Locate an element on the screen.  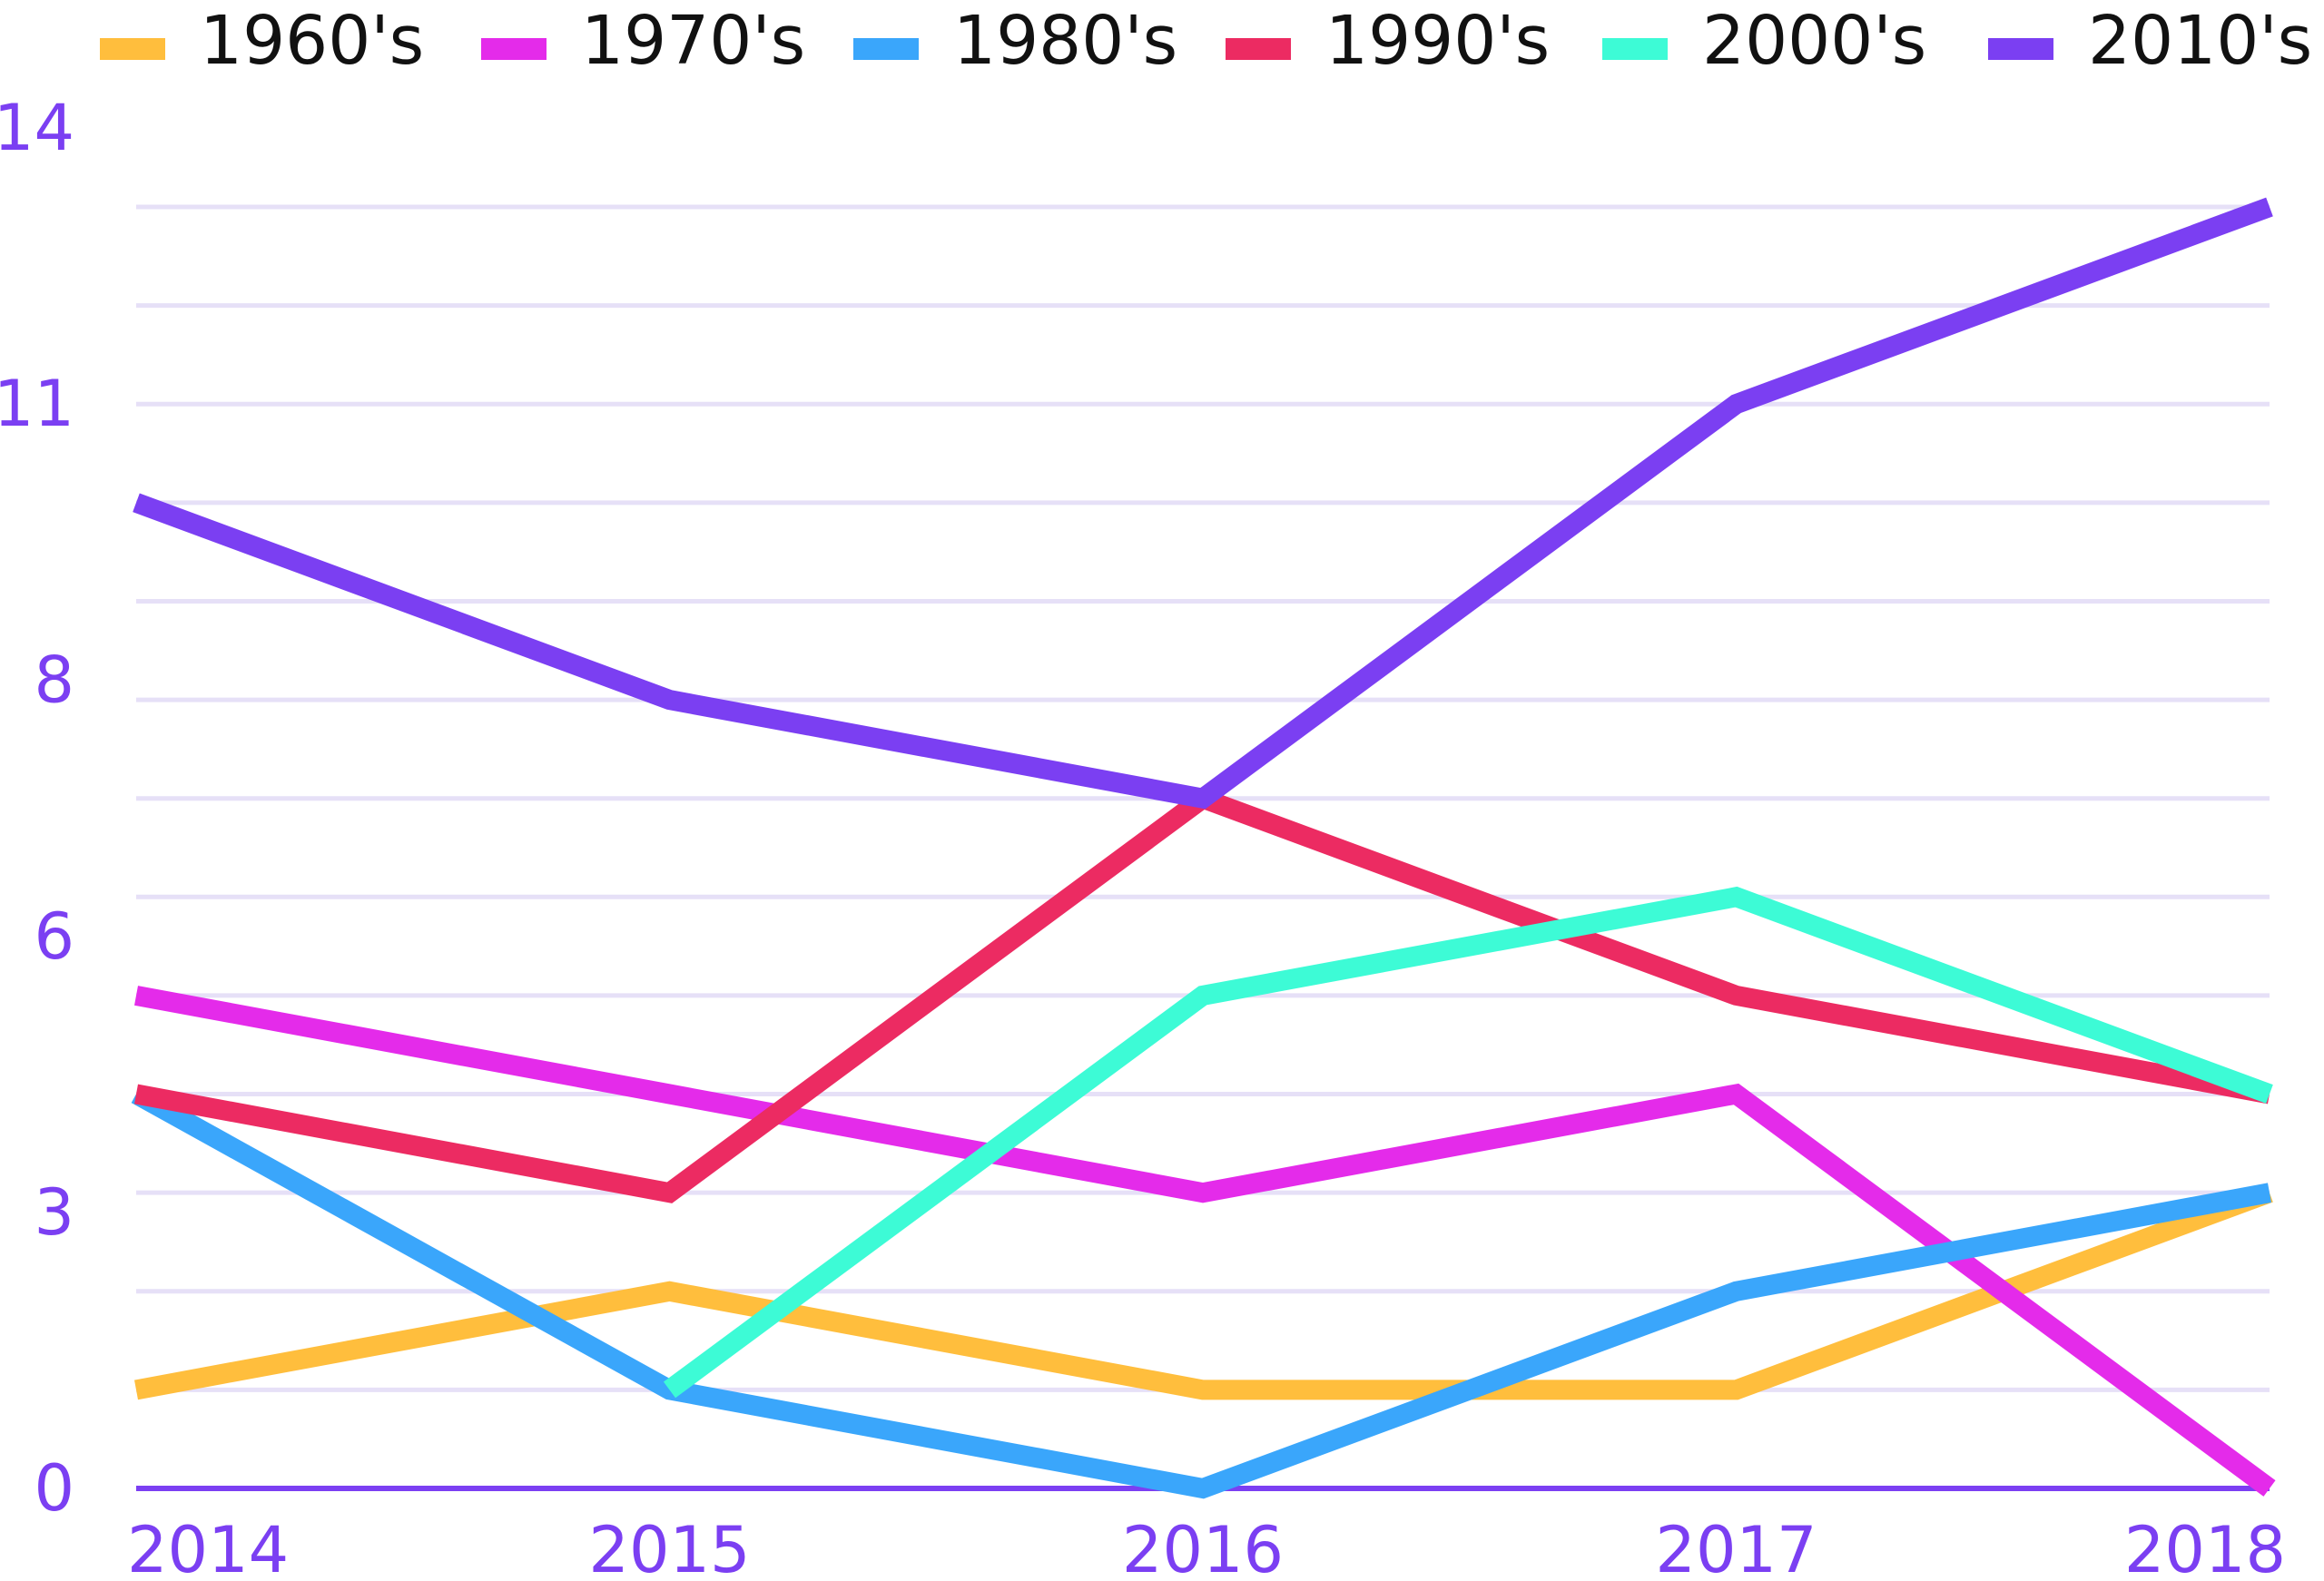
legend-label: 1980's is located at coordinates (1065, 41).